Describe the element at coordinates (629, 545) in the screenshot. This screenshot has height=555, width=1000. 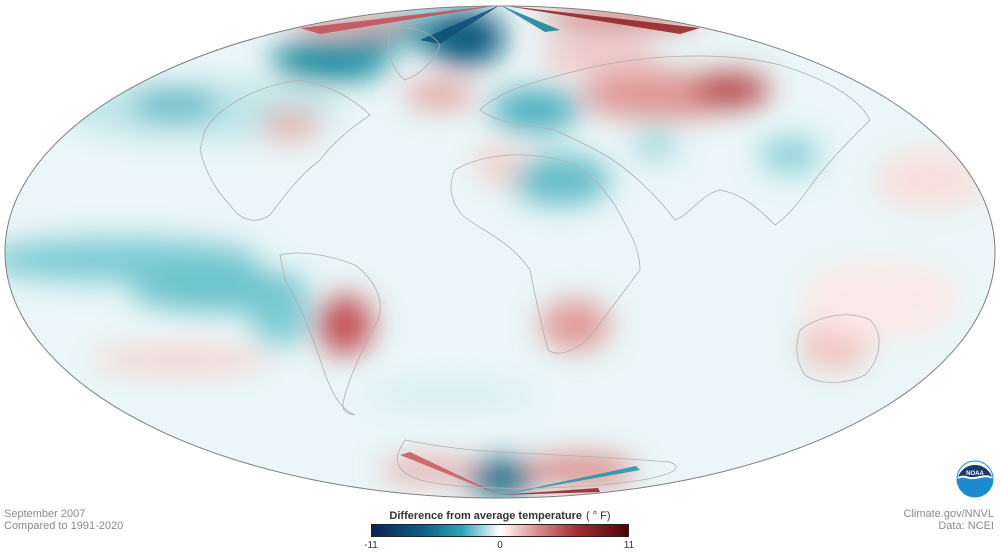
I see `legend-max-tick: 11` at that location.